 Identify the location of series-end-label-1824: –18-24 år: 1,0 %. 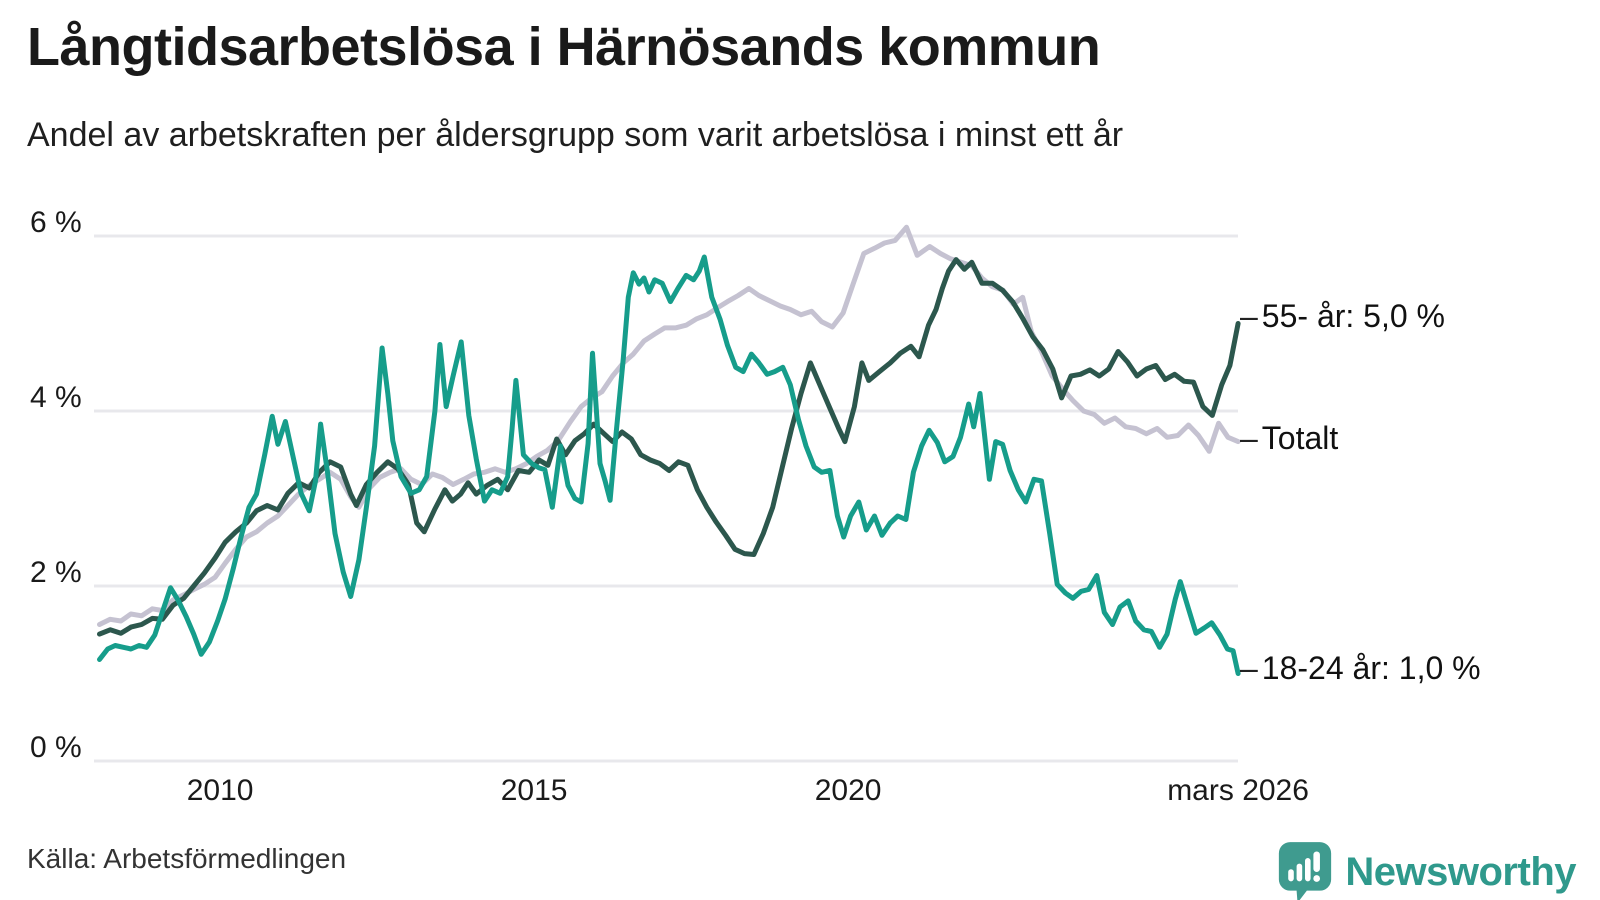
(1360, 668).